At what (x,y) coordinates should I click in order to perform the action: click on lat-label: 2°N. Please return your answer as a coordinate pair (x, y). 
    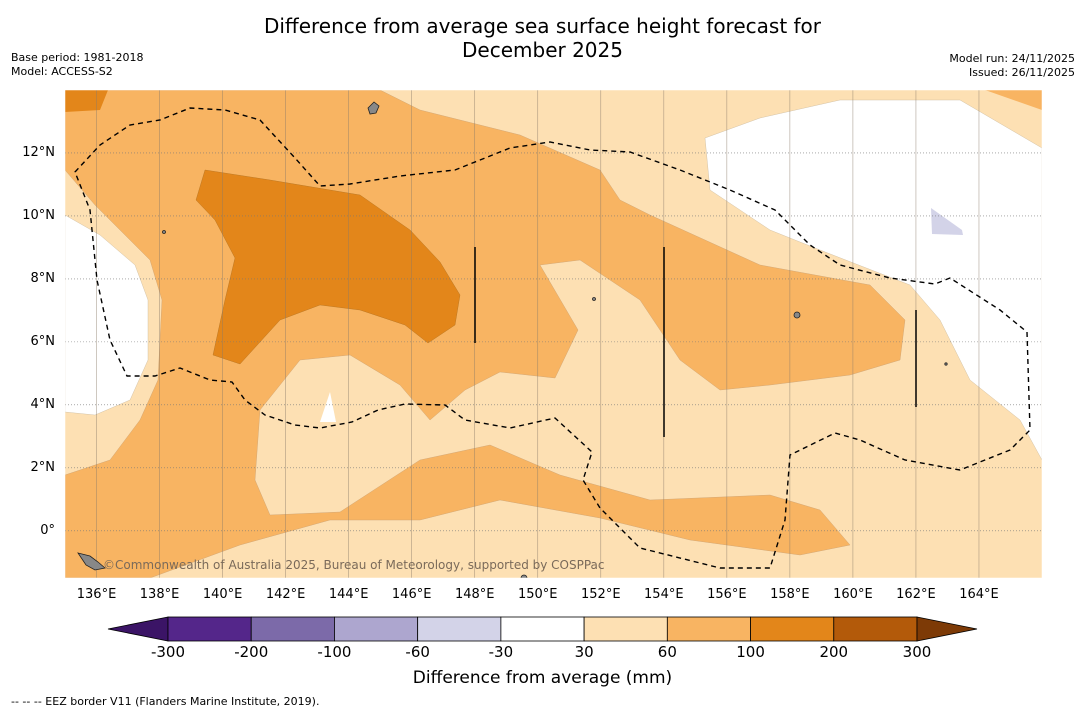
    Looking at the image, I should click on (43, 467).